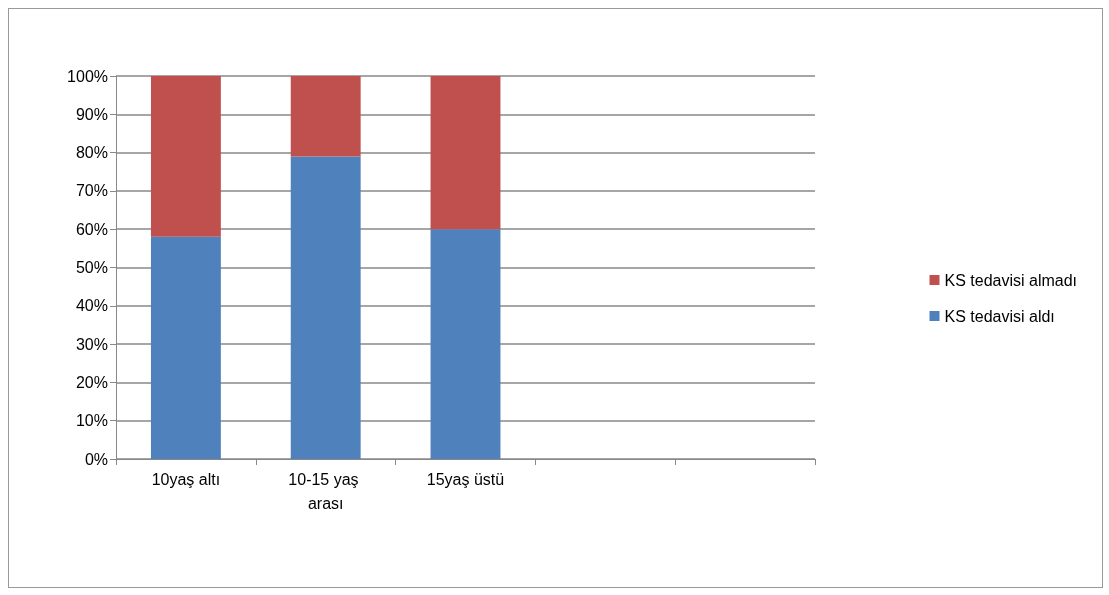 This screenshot has height=595, width=1109. Describe the element at coordinates (91, 344) in the screenshot. I see `y-tick-label: 30%` at that location.